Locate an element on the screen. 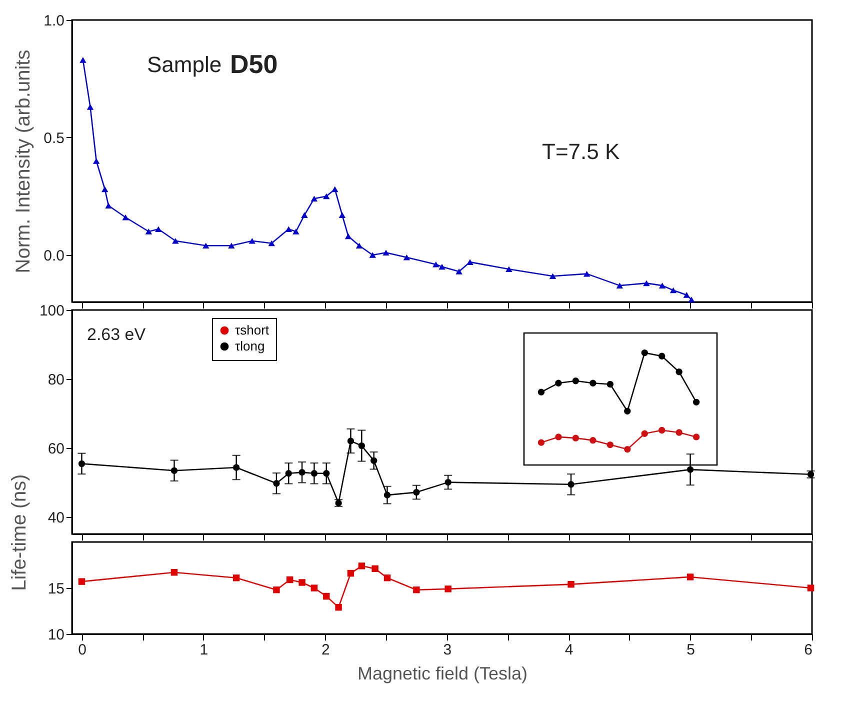 The image size is (850, 707). x-tick-label: 0 is located at coordinates (82, 650).